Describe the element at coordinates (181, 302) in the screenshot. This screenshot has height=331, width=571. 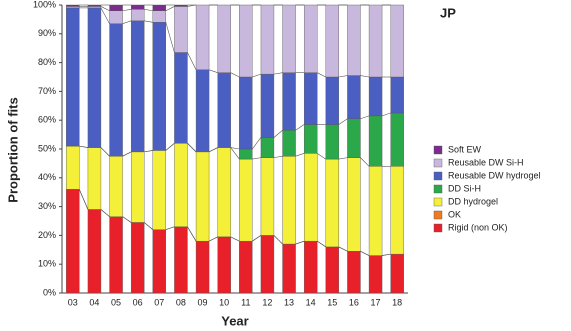
I see `x-tick-label: 08` at that location.